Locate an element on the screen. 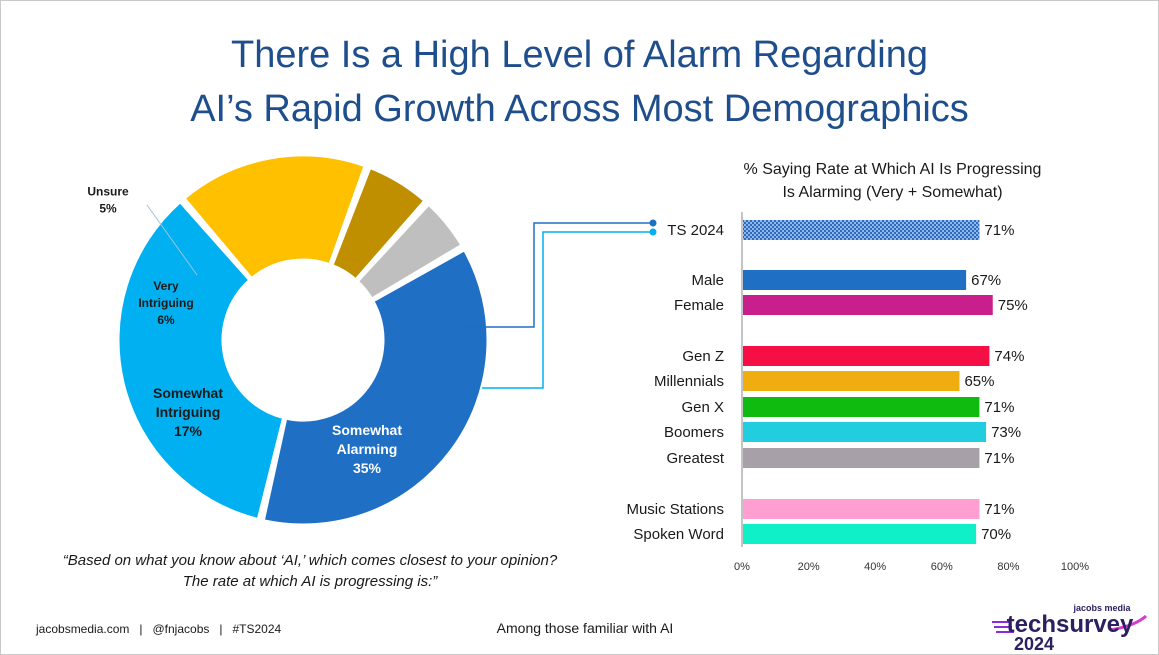 Image resolution: width=1159 pixels, height=655 pixels. donut-slice-very-alarming is located at coordinates (375, 387).